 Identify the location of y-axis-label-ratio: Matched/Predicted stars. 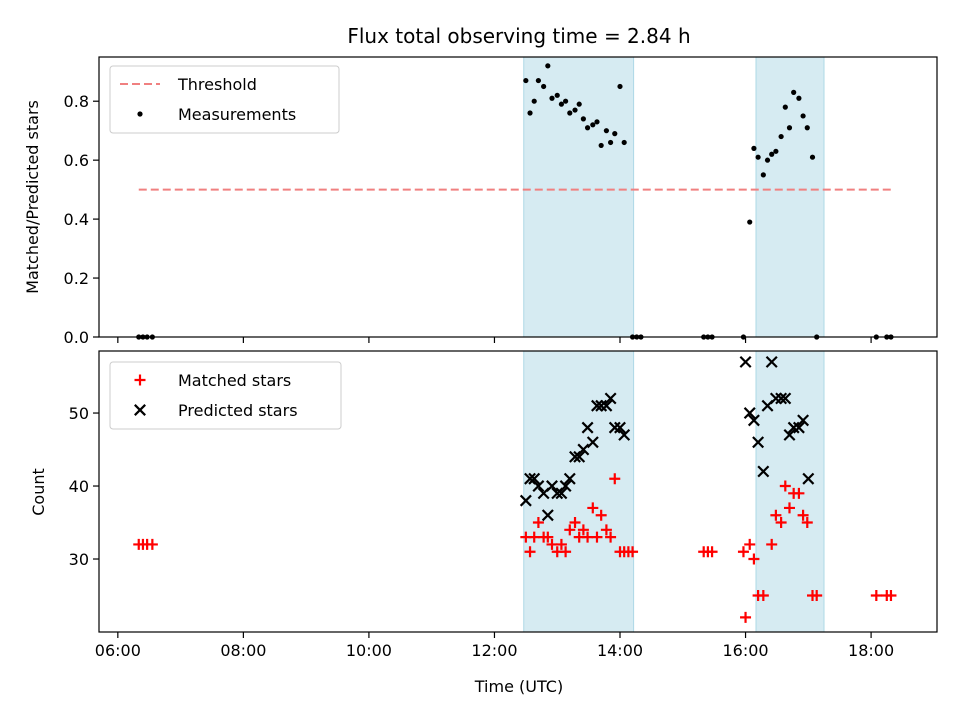
(32, 197).